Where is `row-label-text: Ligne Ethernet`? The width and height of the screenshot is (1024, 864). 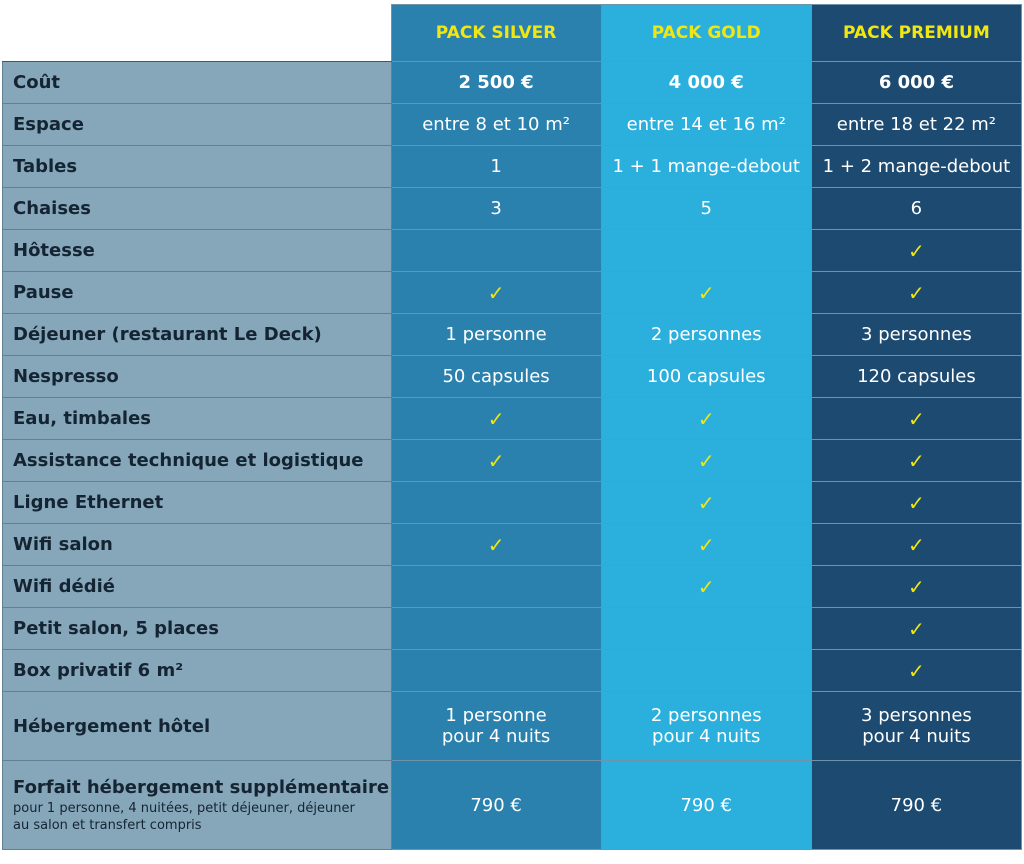
row-label-text: Ligne Ethernet is located at coordinates (88, 502).